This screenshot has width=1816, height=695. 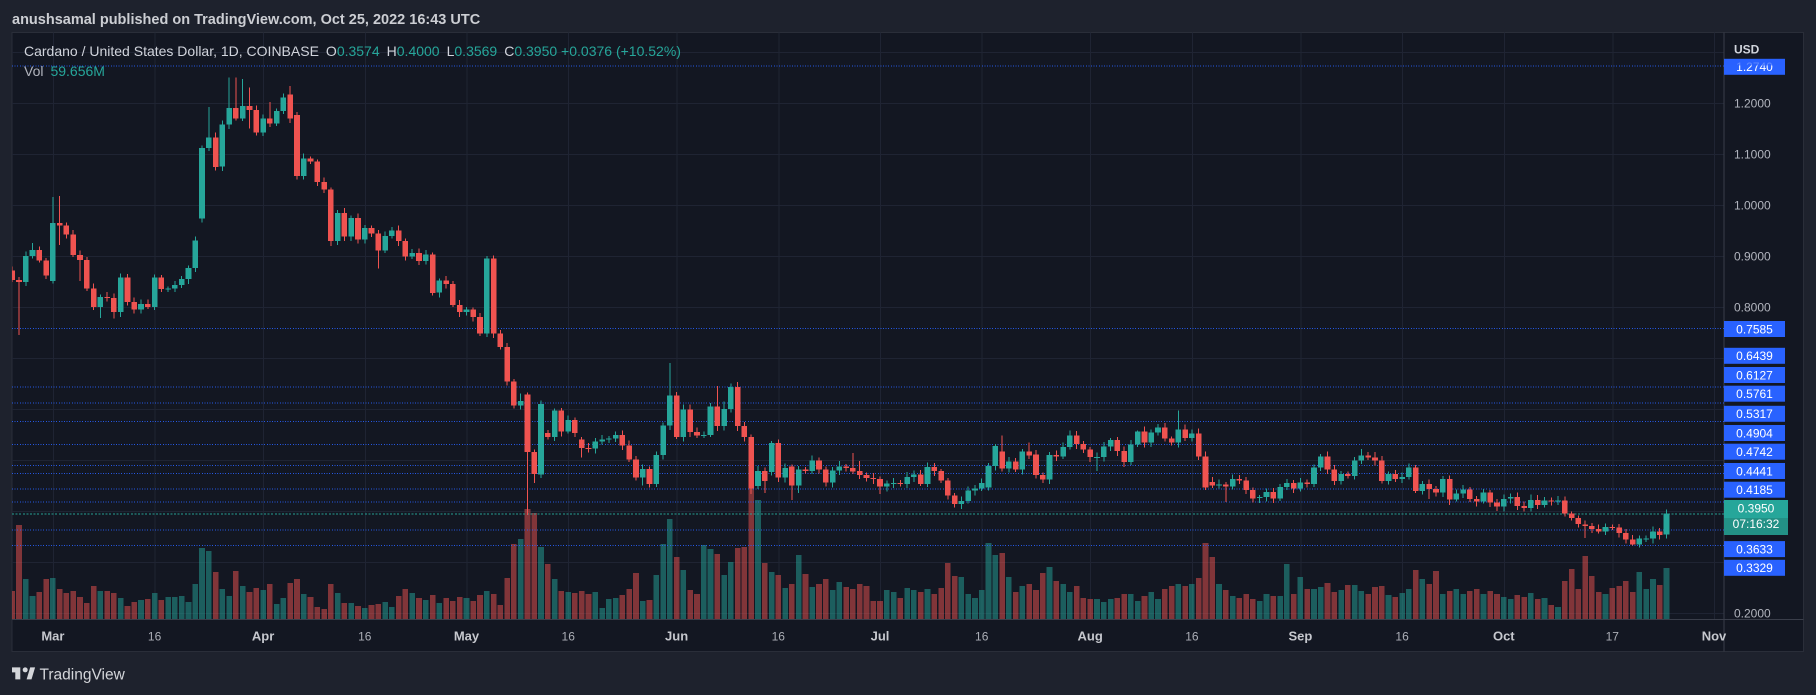 What do you see at coordinates (1754, 568) in the screenshot?
I see `svg-text: 0.3329` at bounding box center [1754, 568].